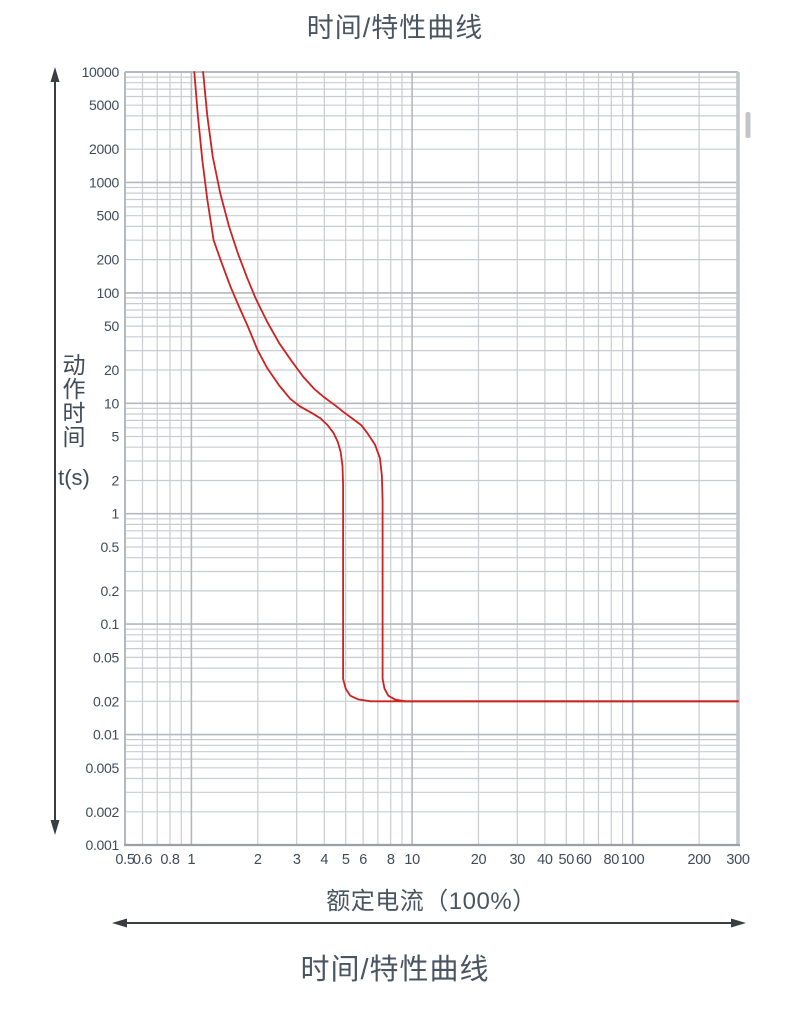  Describe the element at coordinates (101, 72) in the screenshot. I see `y-tick-label: 10000` at that location.